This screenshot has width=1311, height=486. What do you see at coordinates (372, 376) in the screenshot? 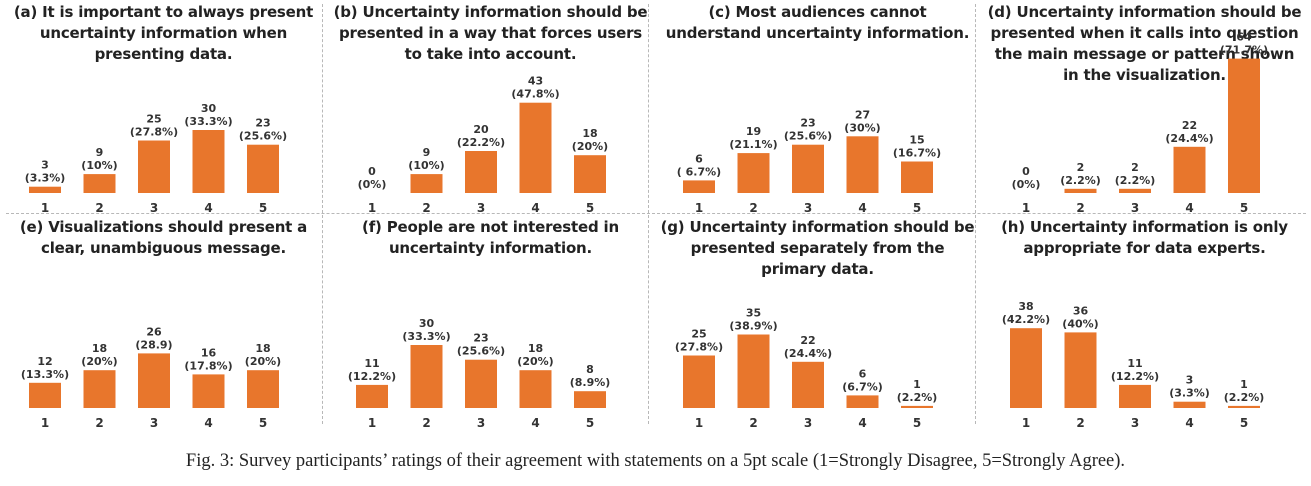
I see `bar-percent-label: (12.2%)` at bounding box center [372, 376].